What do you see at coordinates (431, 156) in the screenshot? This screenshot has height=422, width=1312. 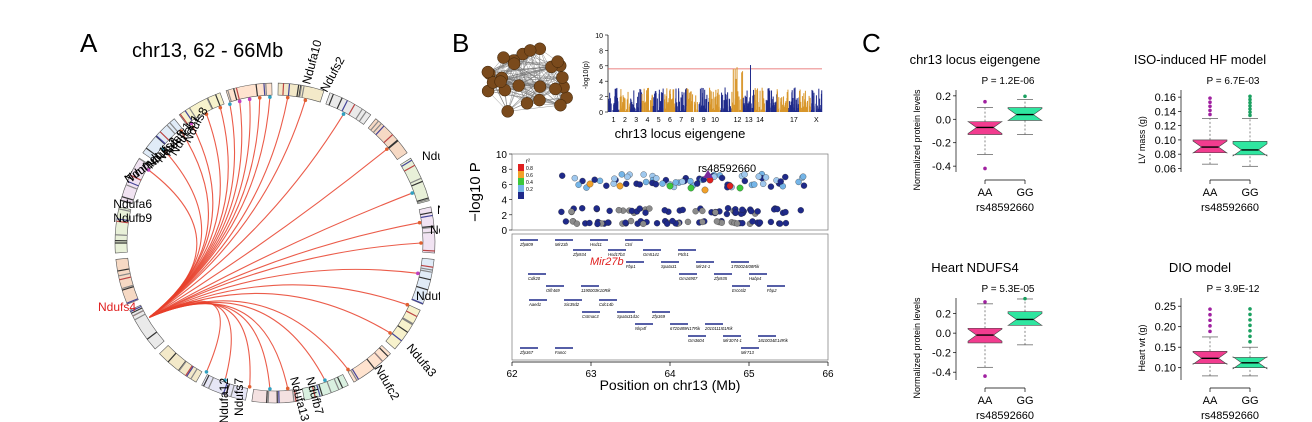 I see `gene-label-right-2: Ndufb5` at bounding box center [431, 156].